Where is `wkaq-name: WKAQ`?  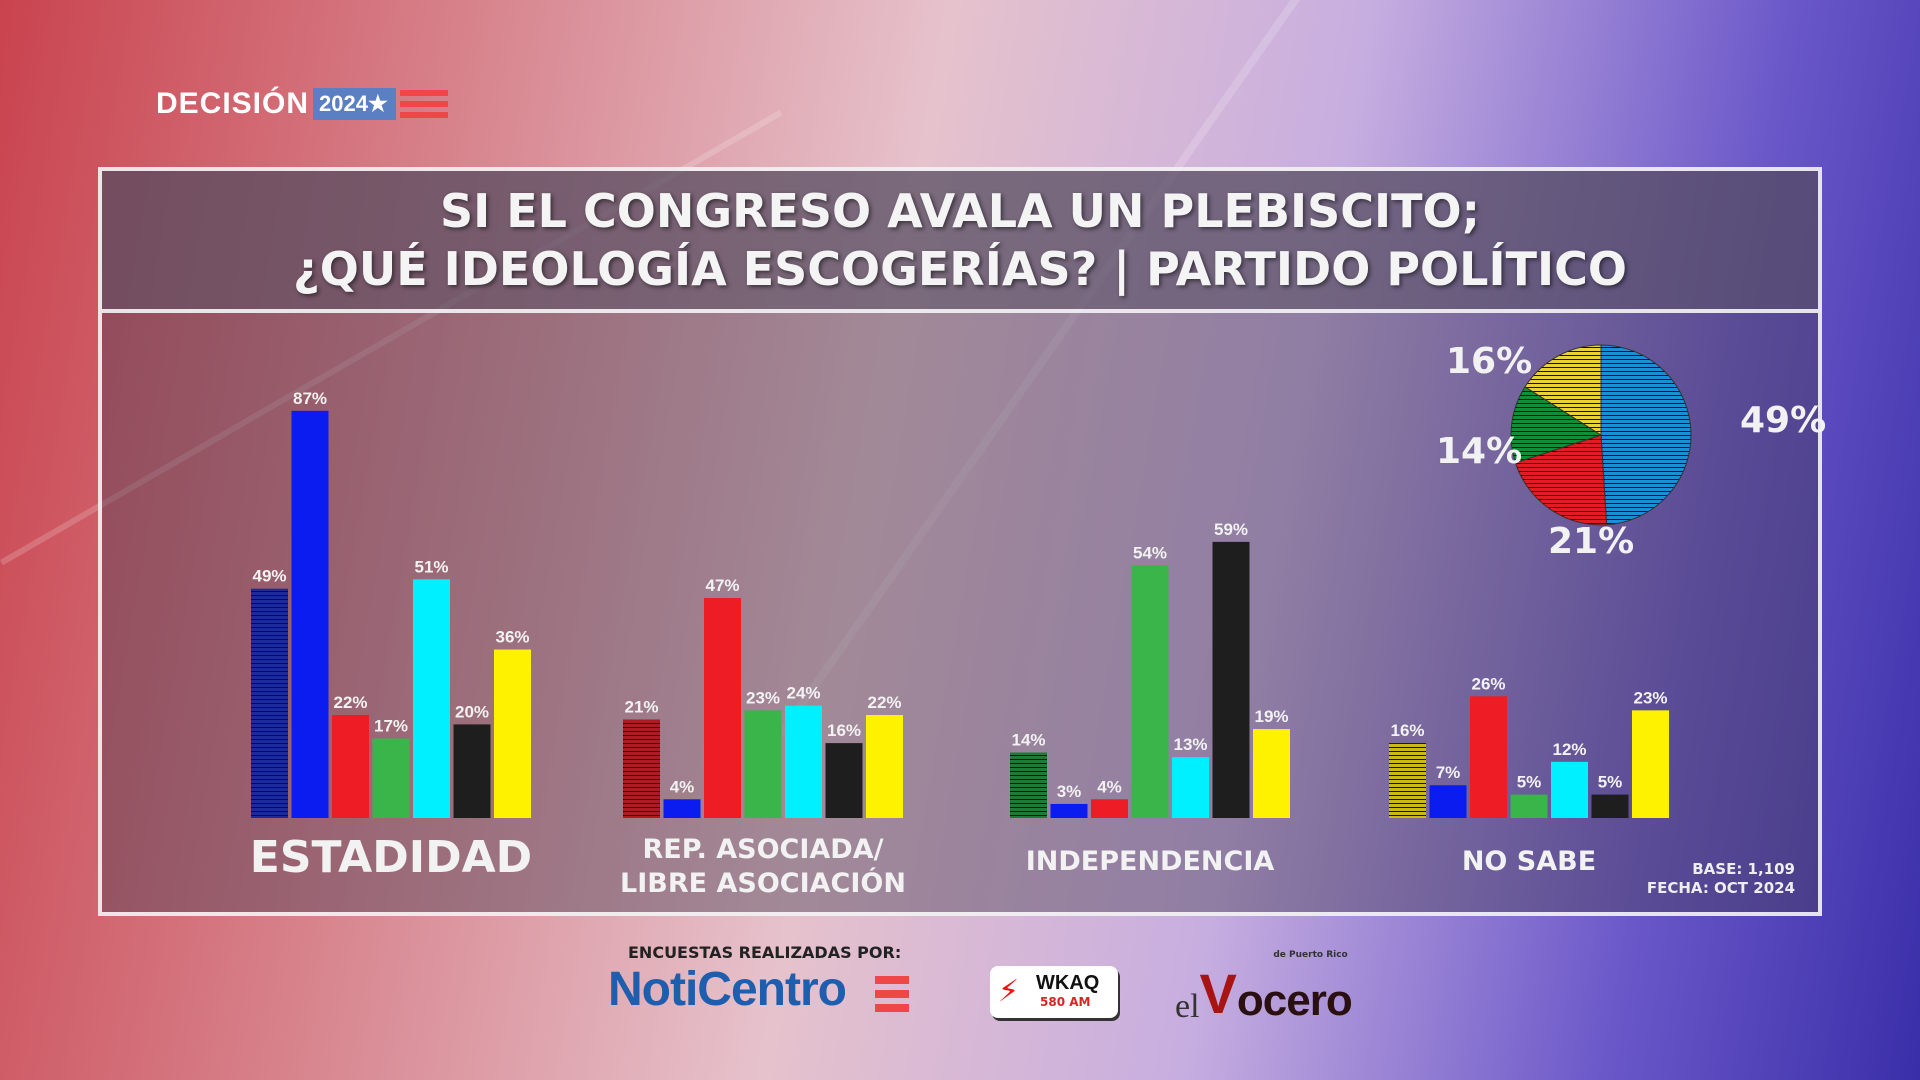
wkaq-name: WKAQ is located at coordinates (1068, 983).